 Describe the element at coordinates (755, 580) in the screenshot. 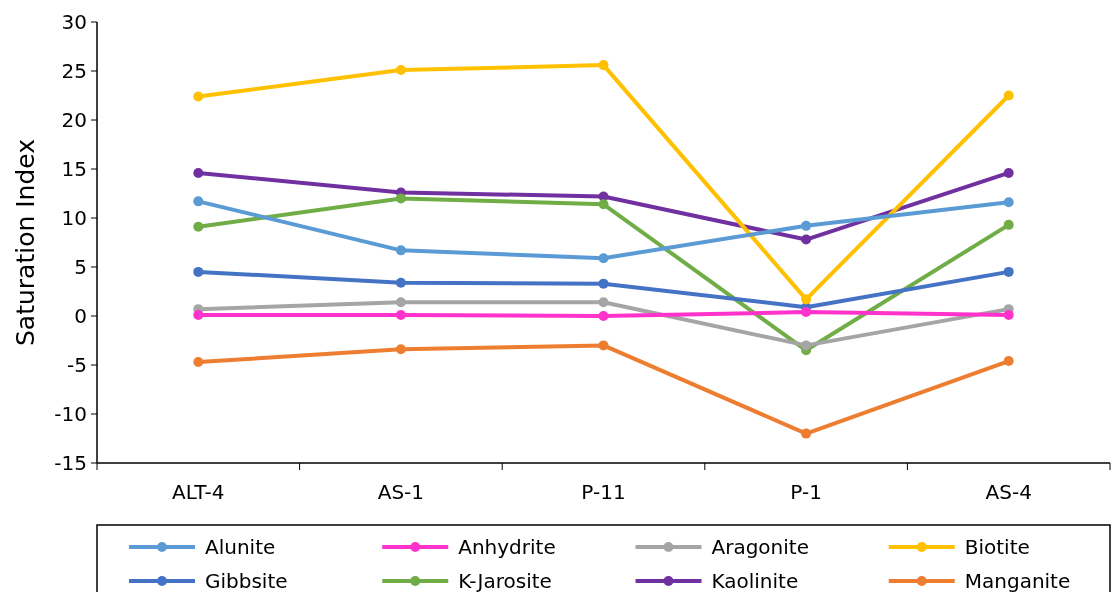

I see `legend-label: Kaolinite` at that location.